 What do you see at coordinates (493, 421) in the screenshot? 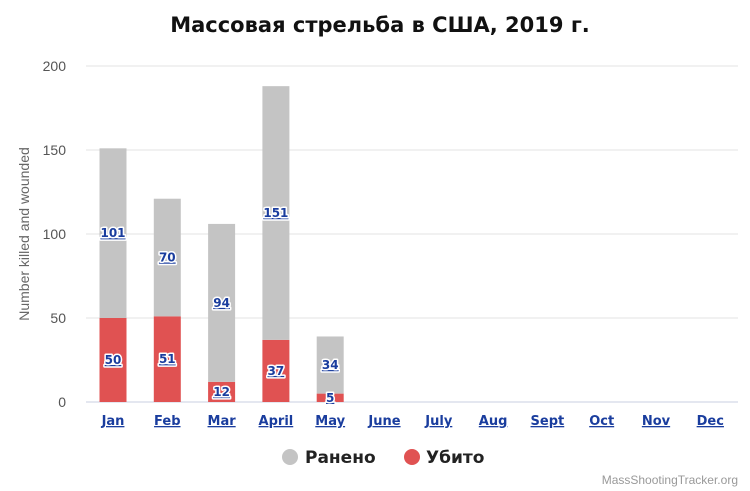
I see `x-tick-label-aug: Aug` at bounding box center [493, 421].